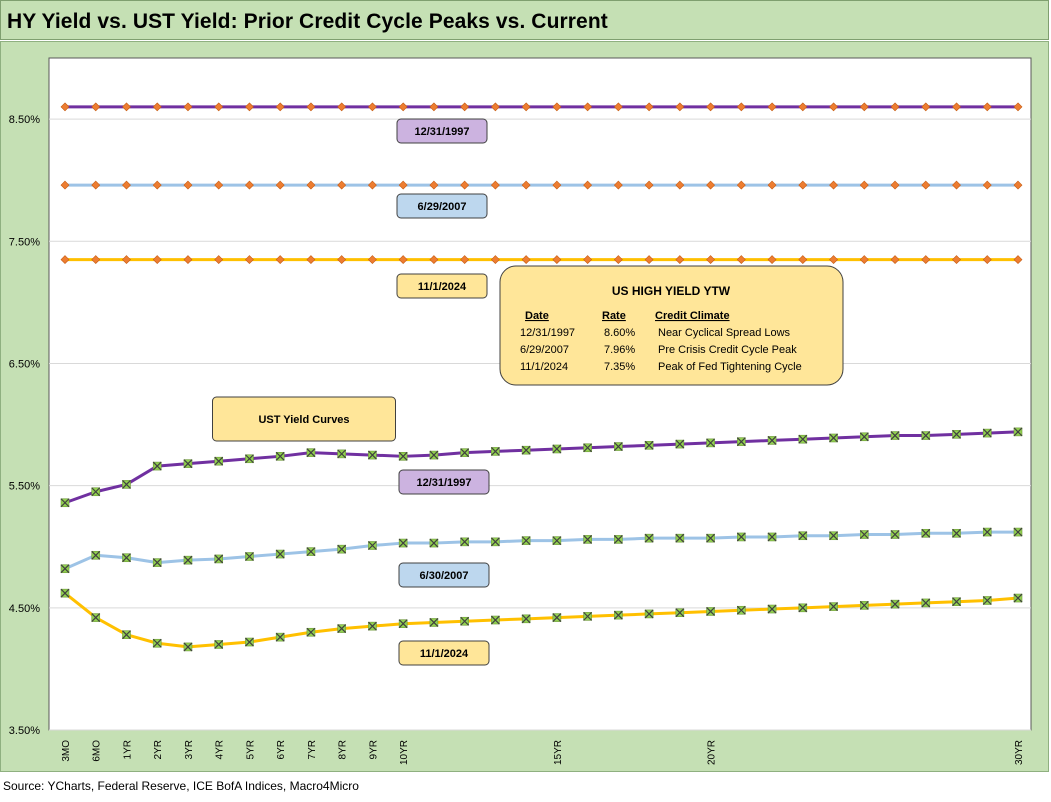 The height and width of the screenshot is (802, 1051). What do you see at coordinates (619, 333) in the screenshot?
I see `info-box-cell: 8.60%` at bounding box center [619, 333].